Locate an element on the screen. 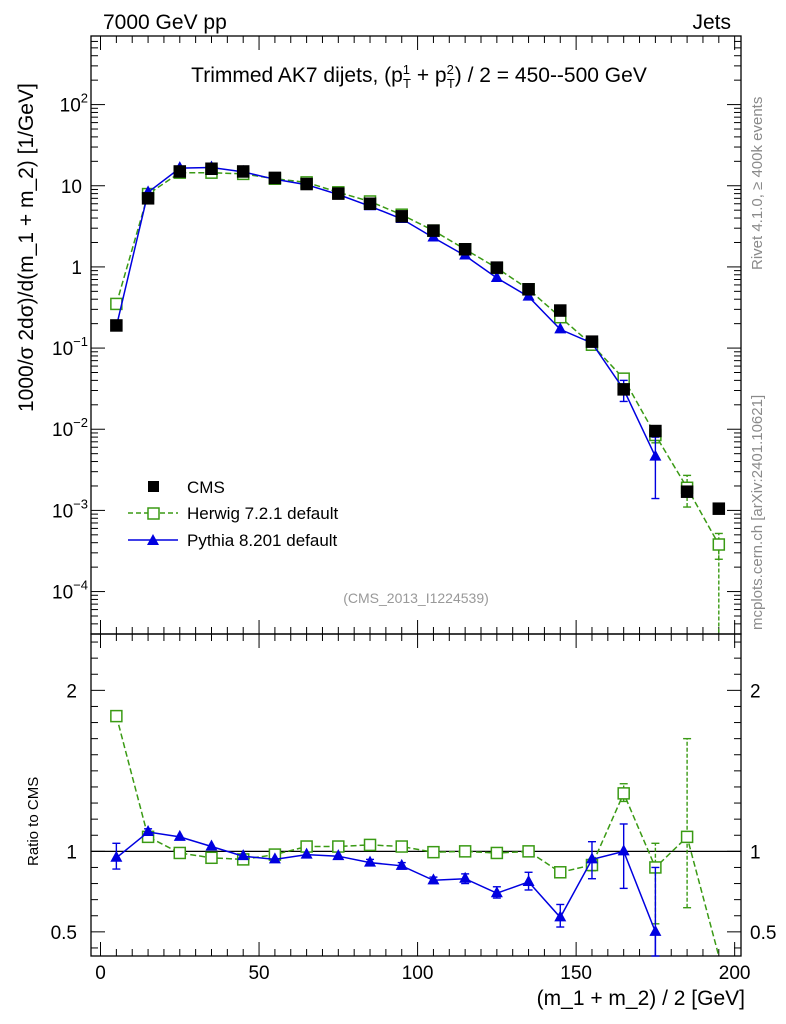 The image size is (786, 1024). x-axis-label: (m_1 + m_2) / 2 [GeV] is located at coordinates (641, 998).